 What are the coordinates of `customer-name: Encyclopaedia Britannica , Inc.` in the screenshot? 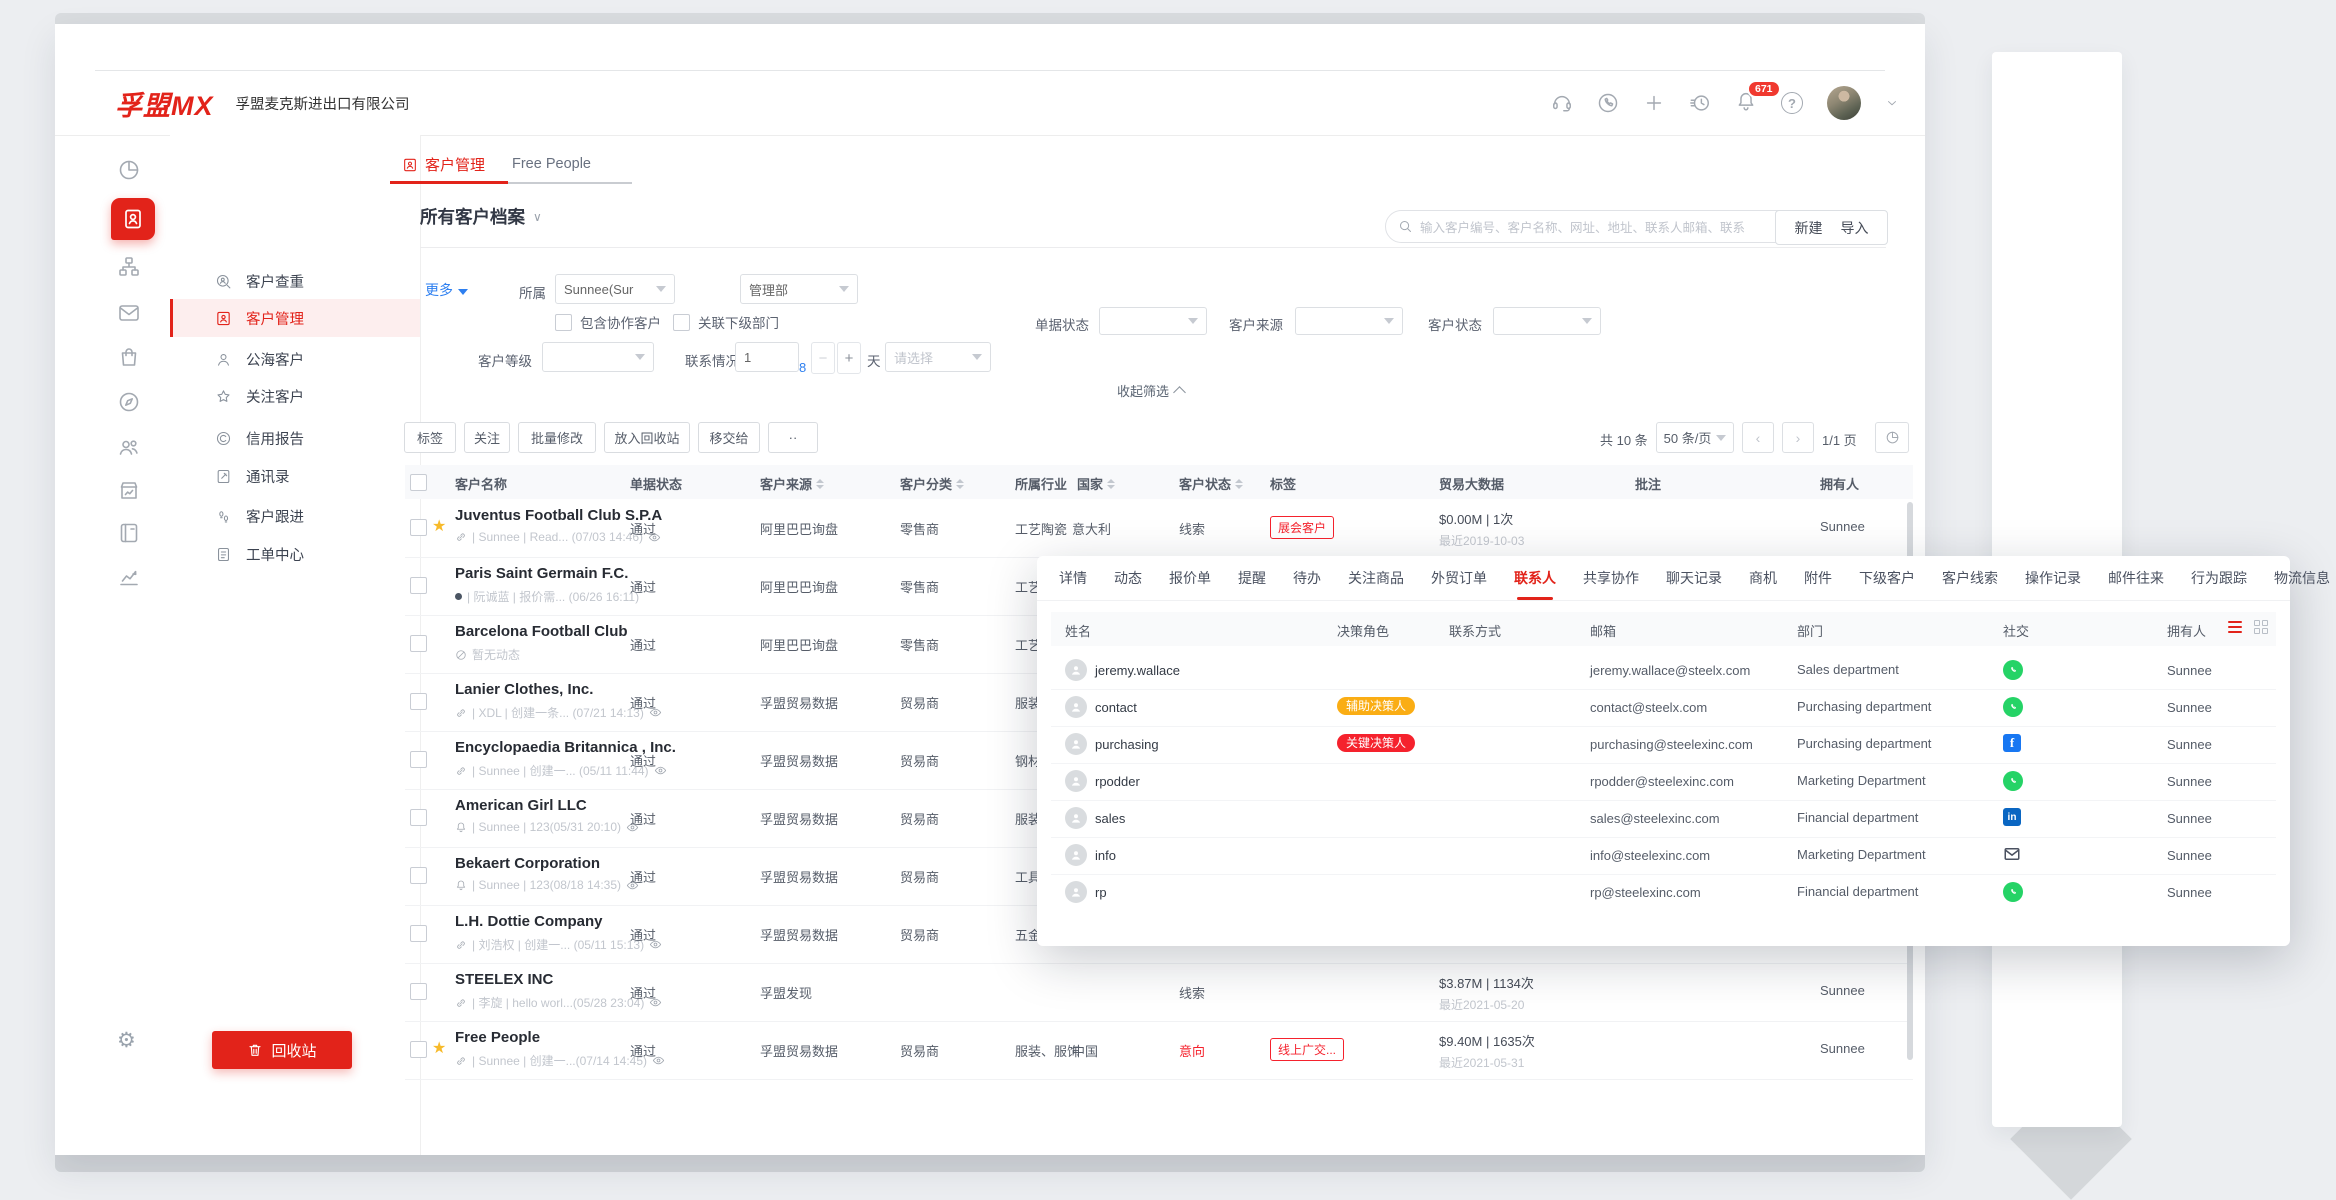 It's located at (565, 747).